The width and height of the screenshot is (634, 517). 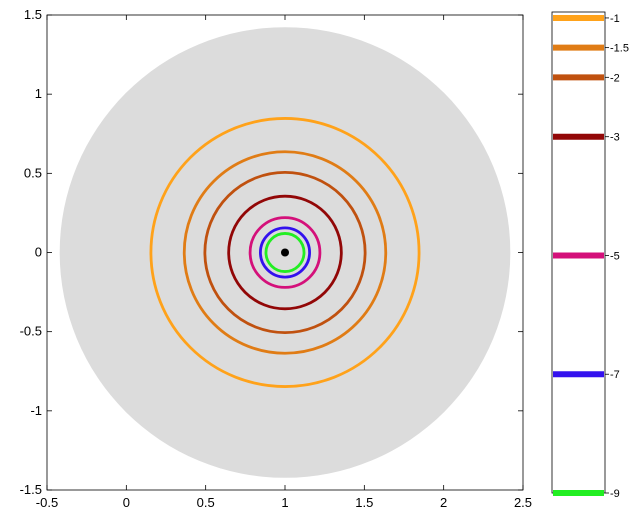 I want to click on colorbar: -1 -1.5 -2 -3 -5 -7 -9, so click(x=590, y=255).